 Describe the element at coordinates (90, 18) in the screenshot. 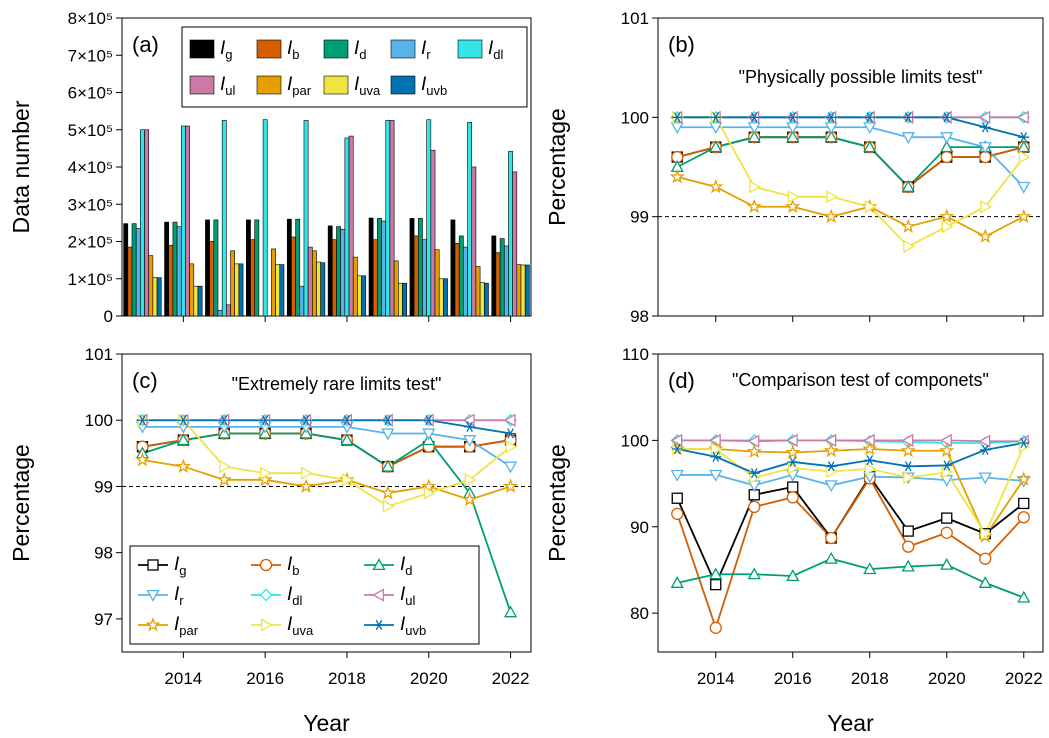

I see `y-tick-label: 8×10⁵` at that location.